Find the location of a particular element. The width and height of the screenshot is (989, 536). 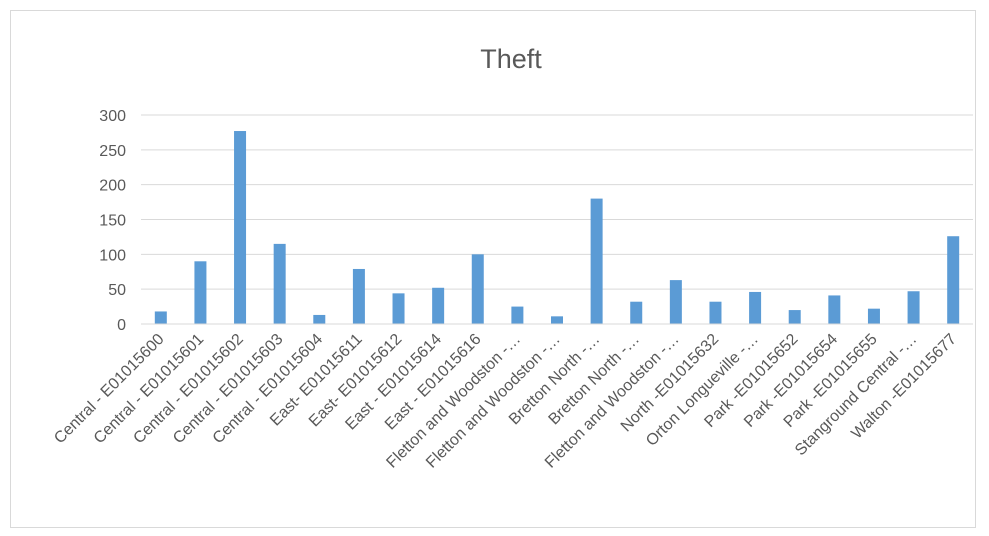

y-tick-label: 0 is located at coordinates (121, 325).